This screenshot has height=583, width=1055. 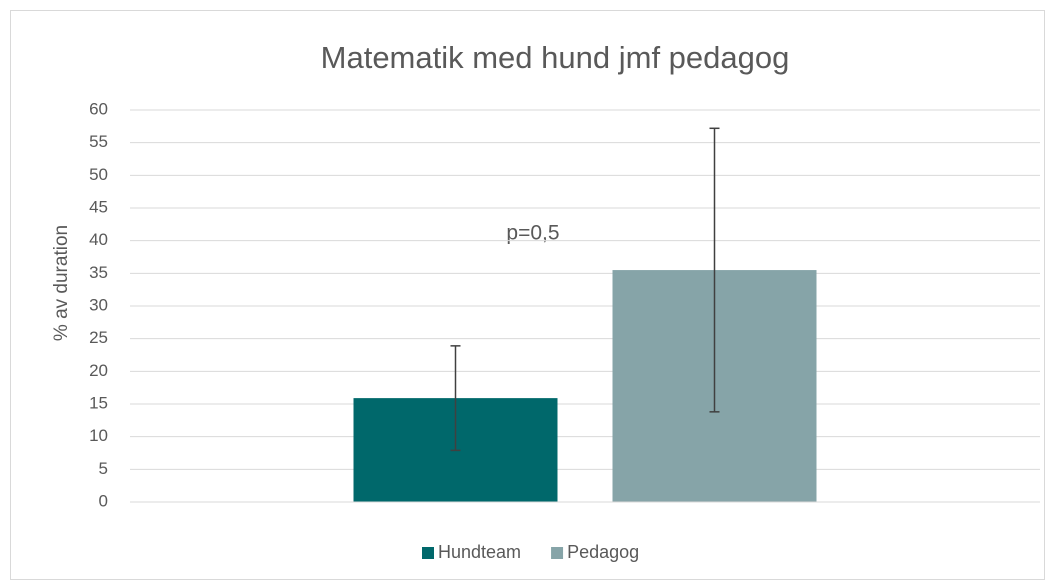 I want to click on y-tick-label: 25, so click(x=98, y=337).